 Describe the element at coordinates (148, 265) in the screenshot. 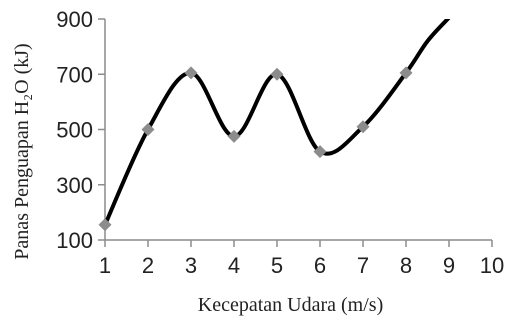

I see `x-tick-label: 2` at that location.